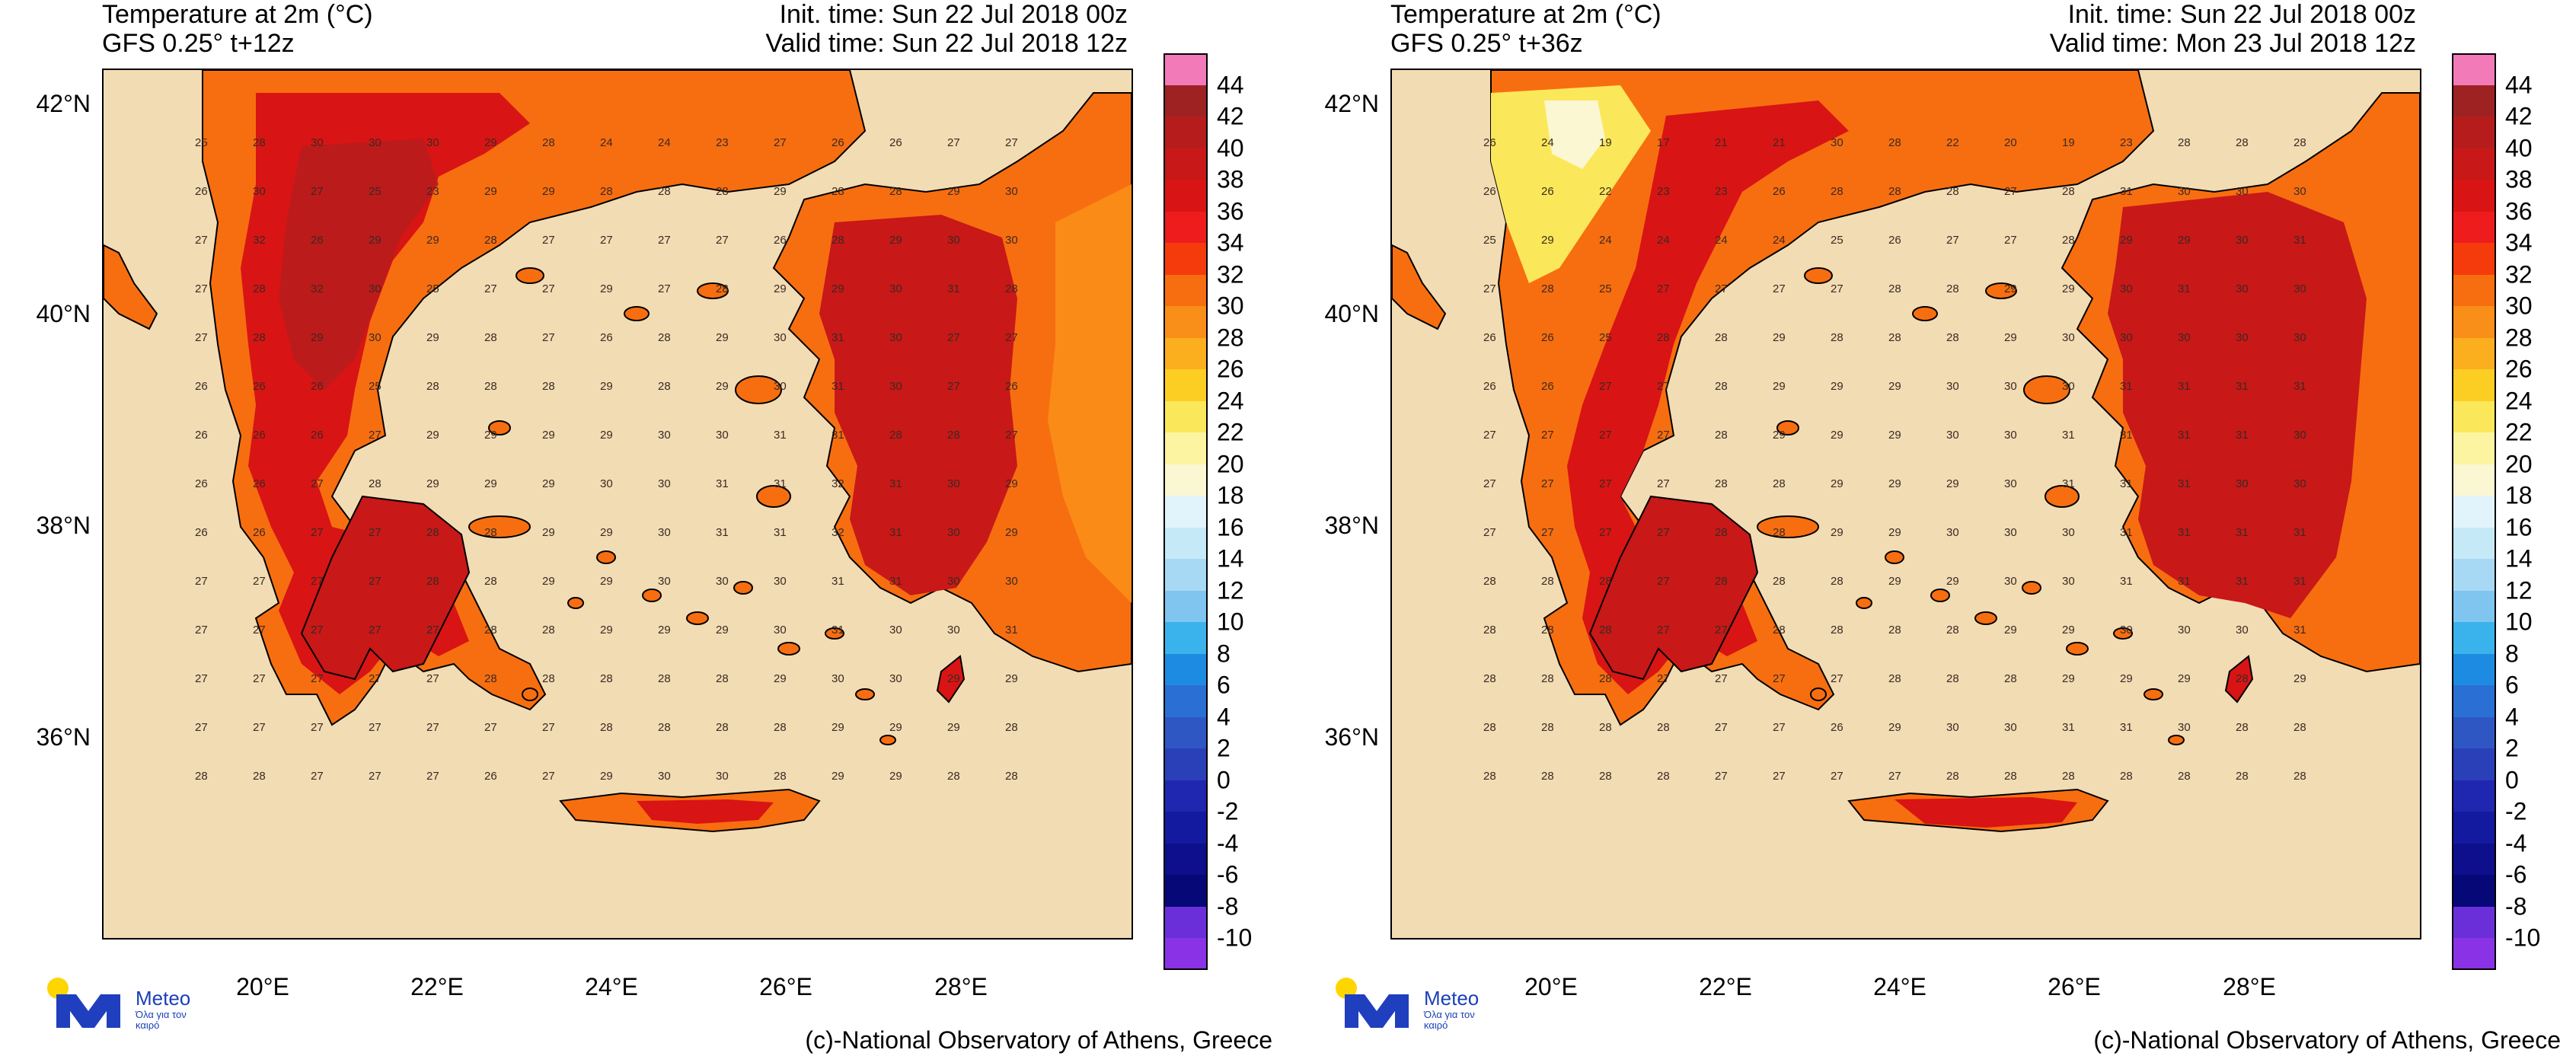  Describe the element at coordinates (237, 14) in the screenshot. I see `map-title: Temperature at 2m (°C)` at that location.